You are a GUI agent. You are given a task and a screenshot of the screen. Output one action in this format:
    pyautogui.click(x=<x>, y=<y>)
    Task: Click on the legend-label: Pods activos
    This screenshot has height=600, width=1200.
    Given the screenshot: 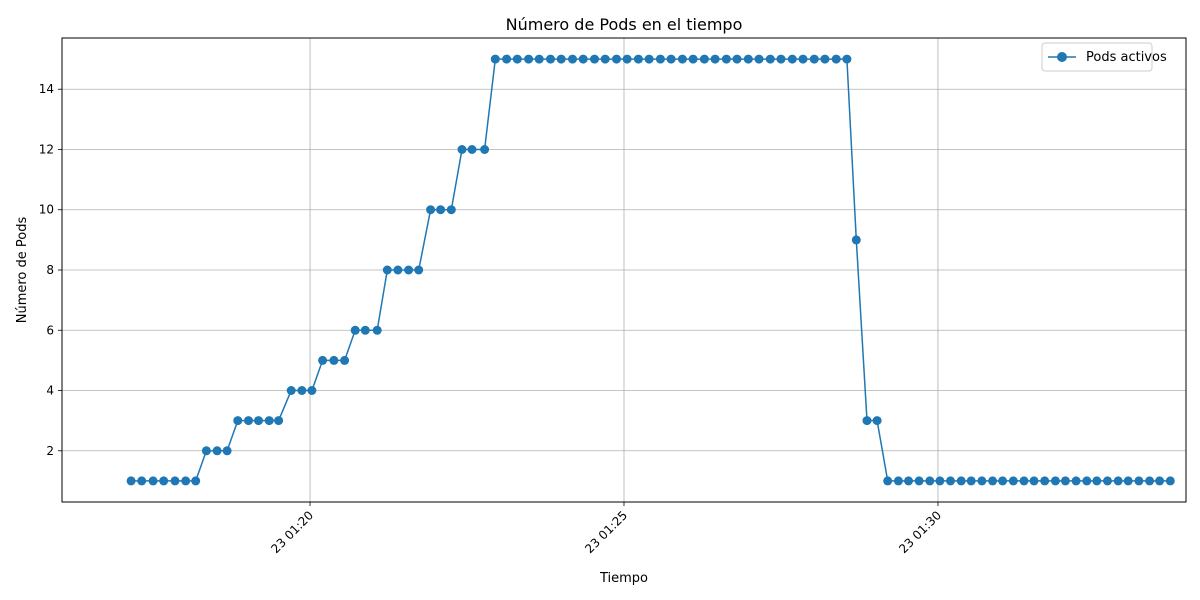 What is the action you would take?
    pyautogui.click(x=1126, y=57)
    